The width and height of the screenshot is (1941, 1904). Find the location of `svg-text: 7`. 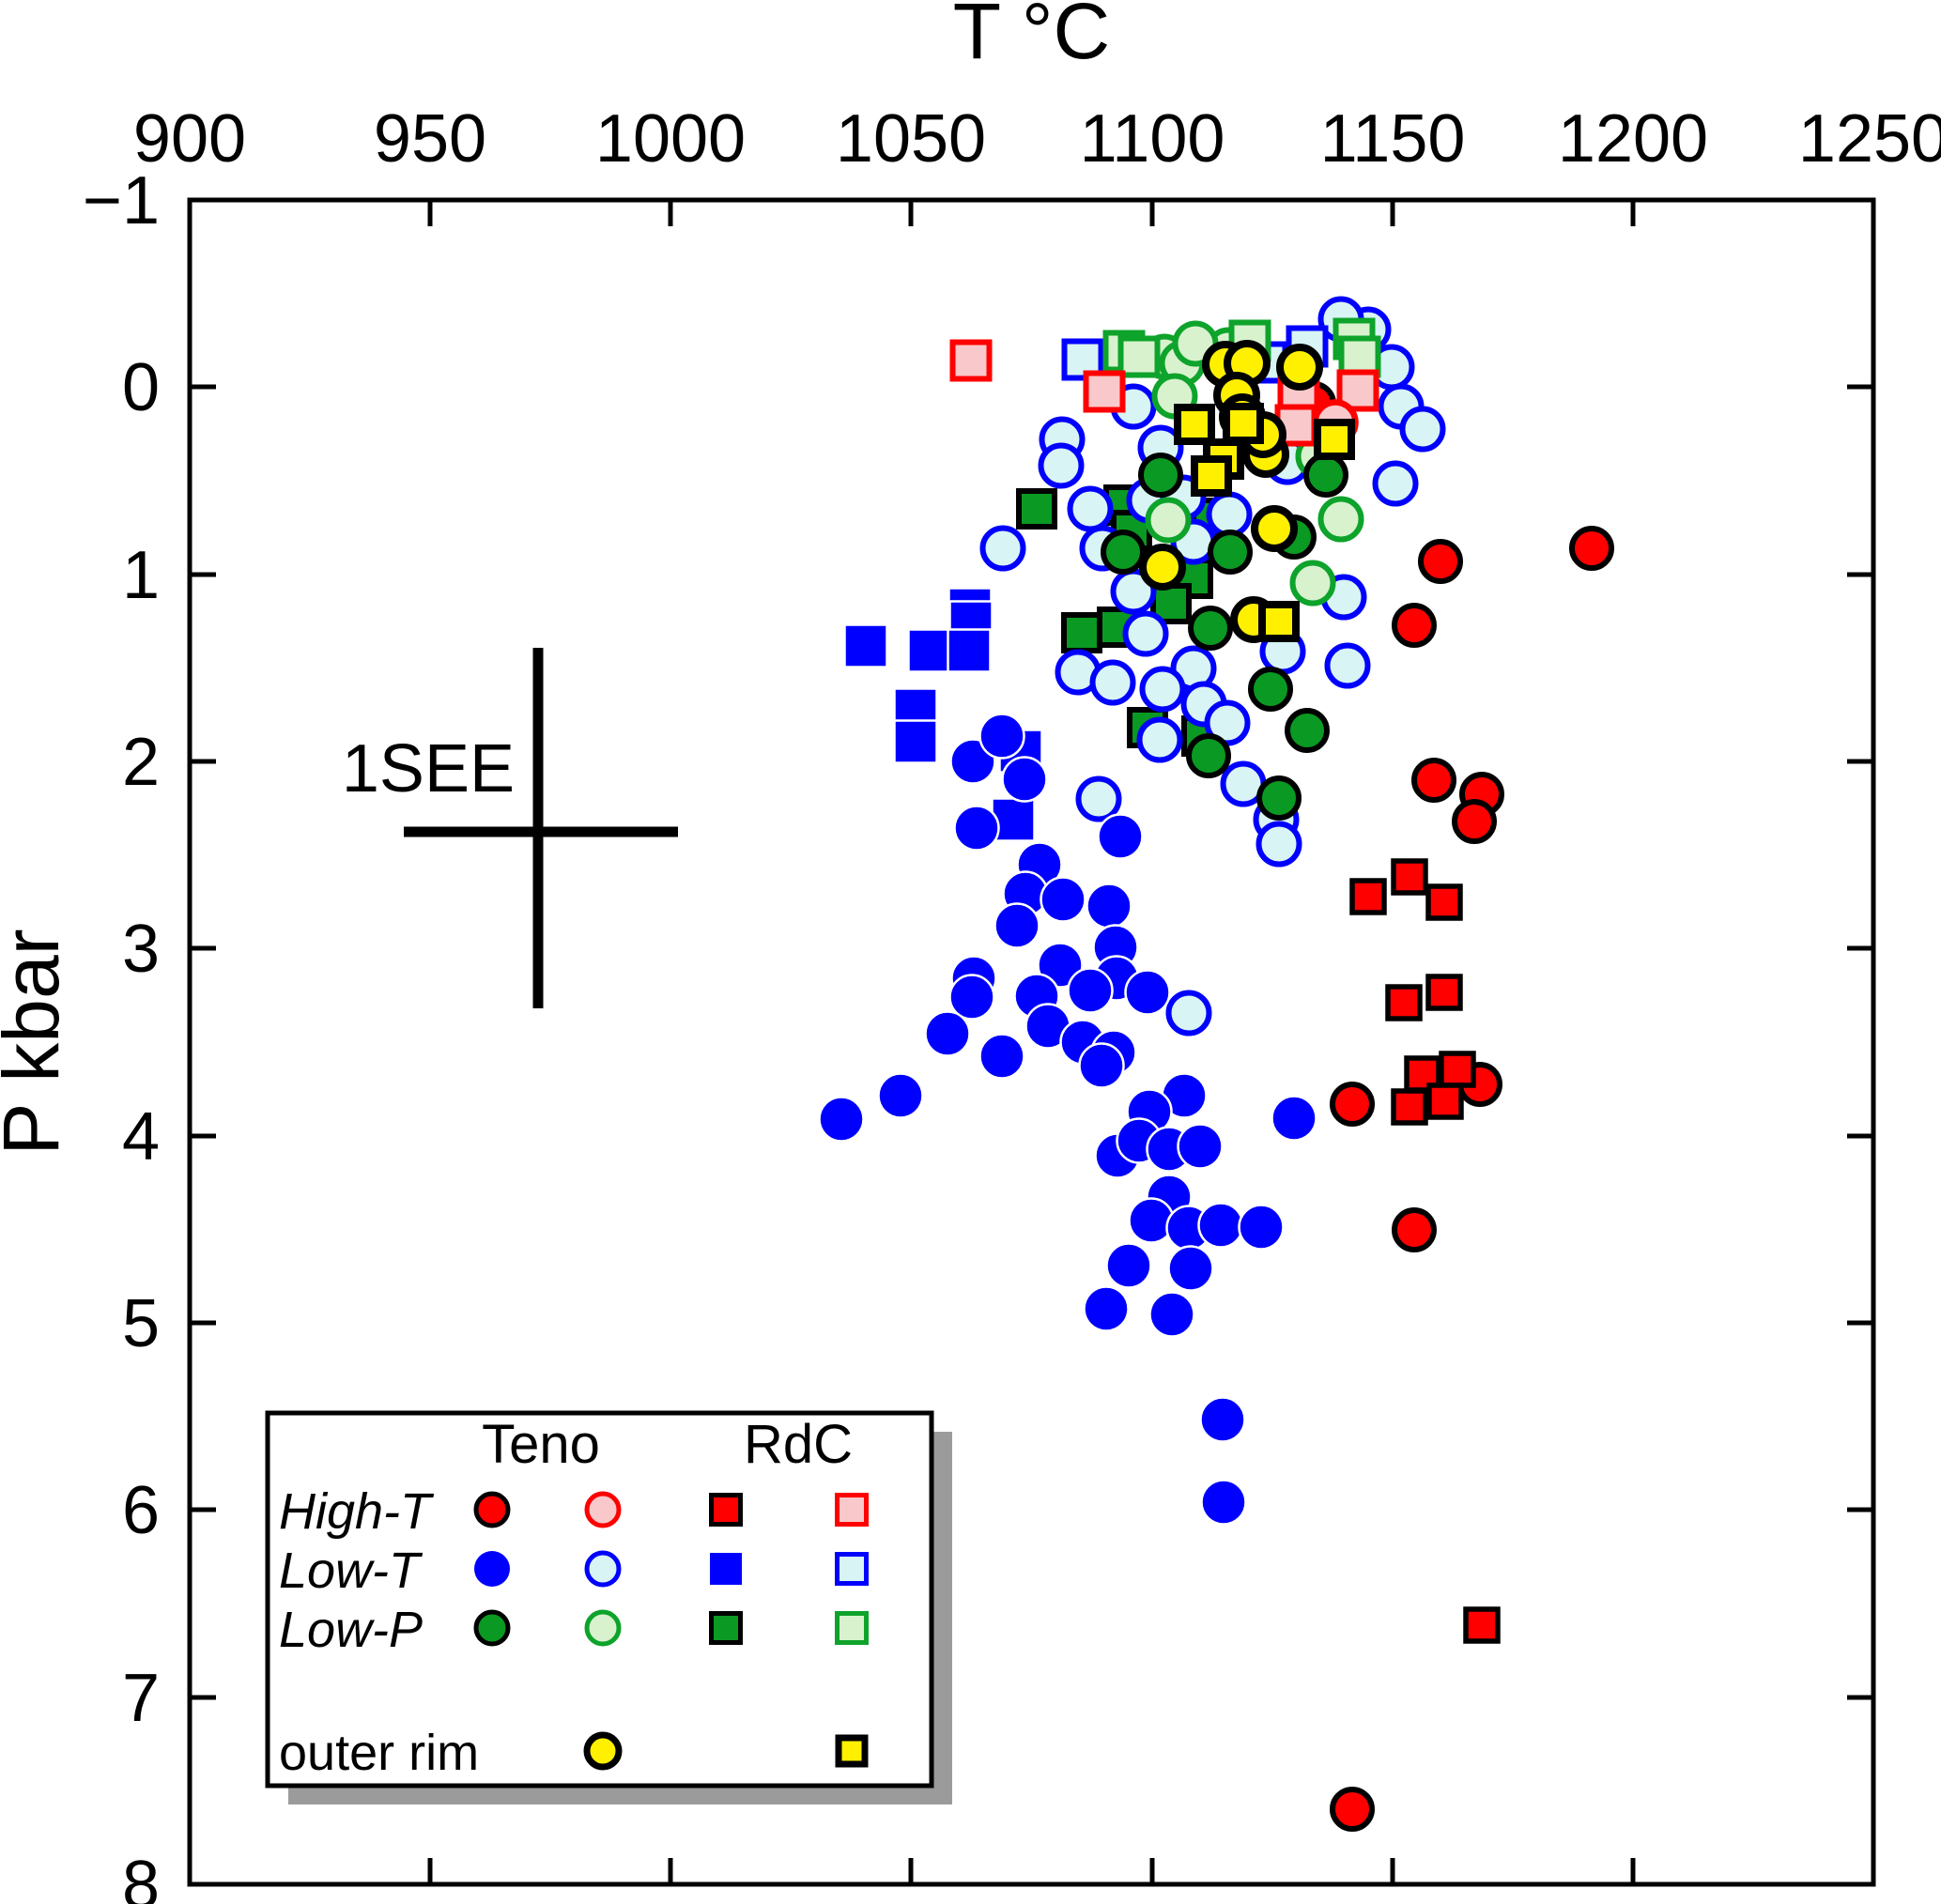

svg-text: 7 is located at coordinates (141, 1698).